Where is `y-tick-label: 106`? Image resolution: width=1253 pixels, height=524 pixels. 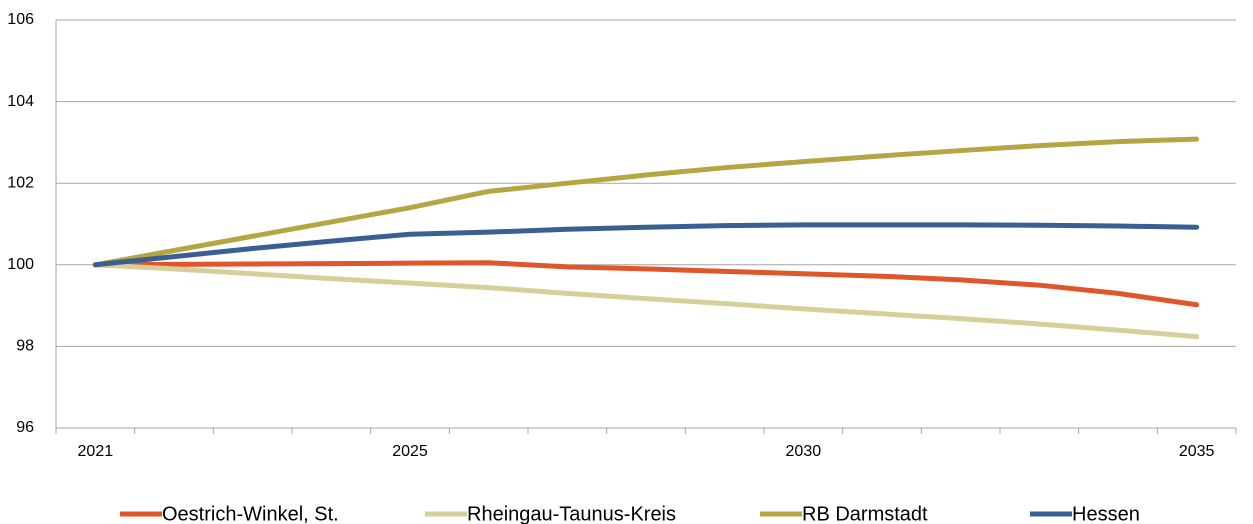
y-tick-label: 106 is located at coordinates (20, 19).